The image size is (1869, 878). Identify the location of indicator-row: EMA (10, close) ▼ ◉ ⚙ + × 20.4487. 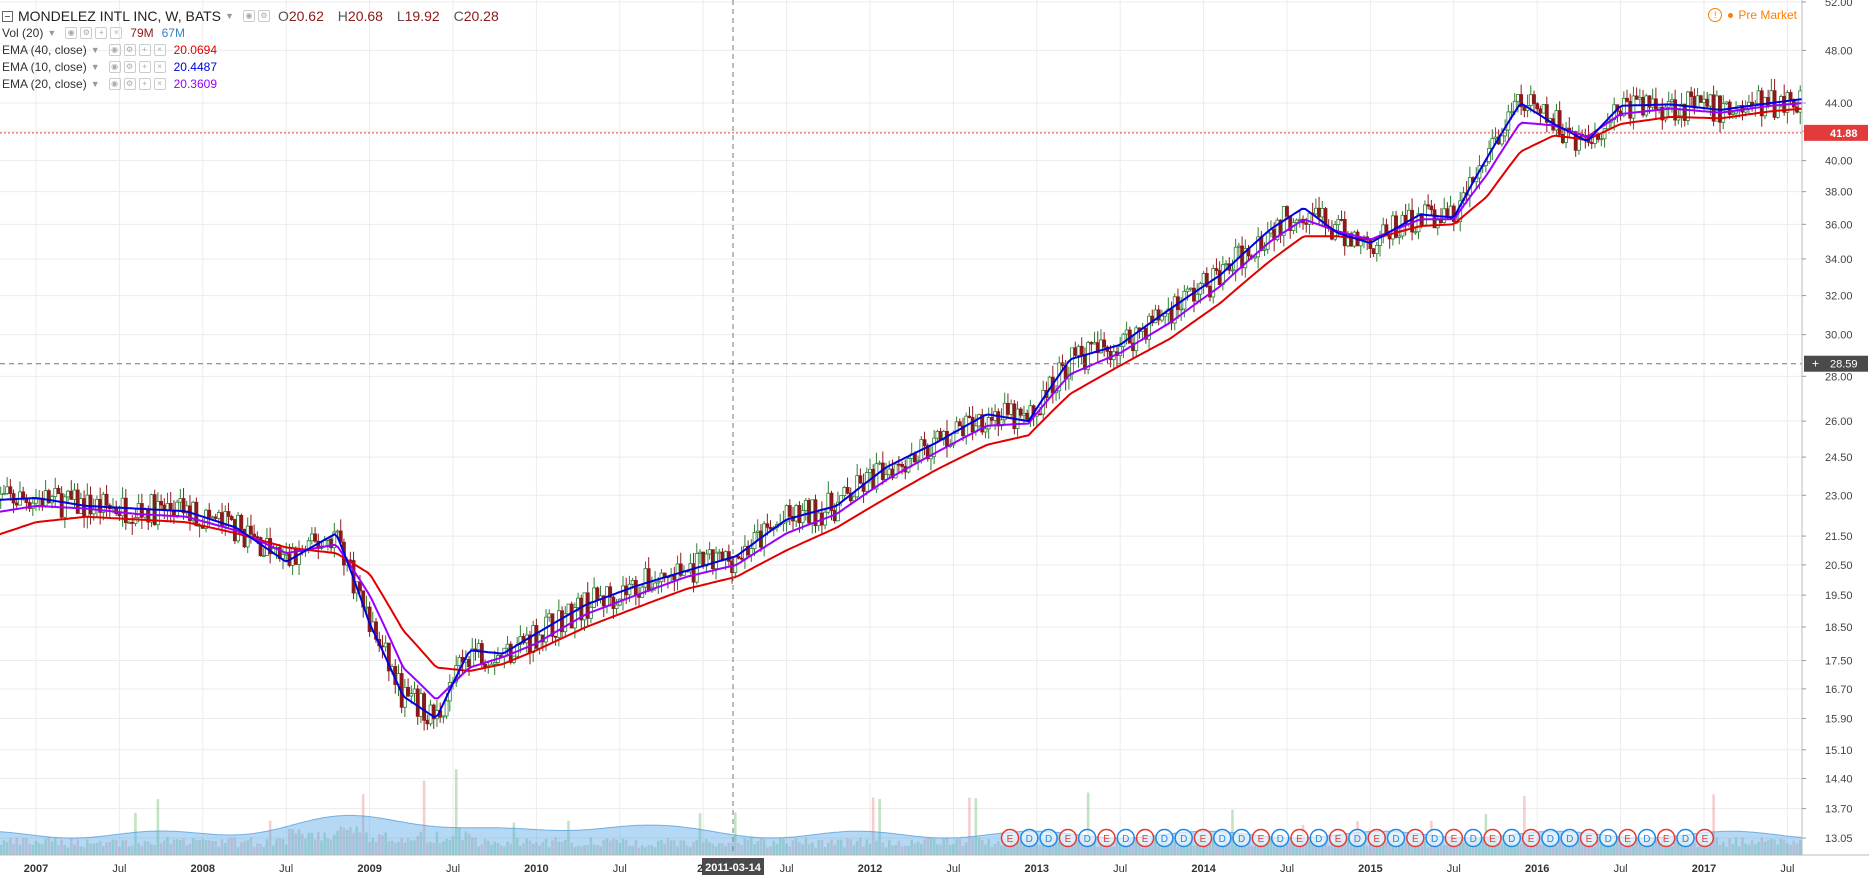
(109, 67).